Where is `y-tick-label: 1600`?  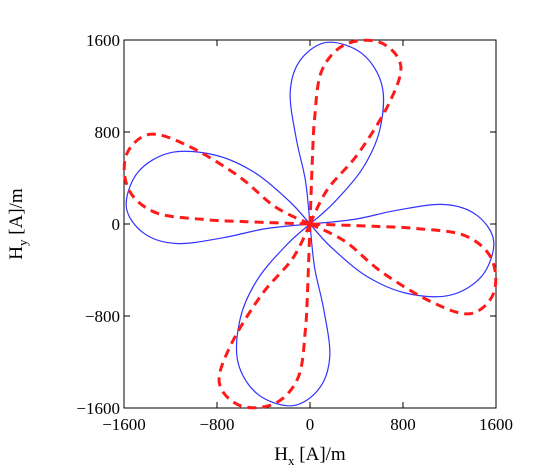 y-tick-label: 1600 is located at coordinates (103, 40).